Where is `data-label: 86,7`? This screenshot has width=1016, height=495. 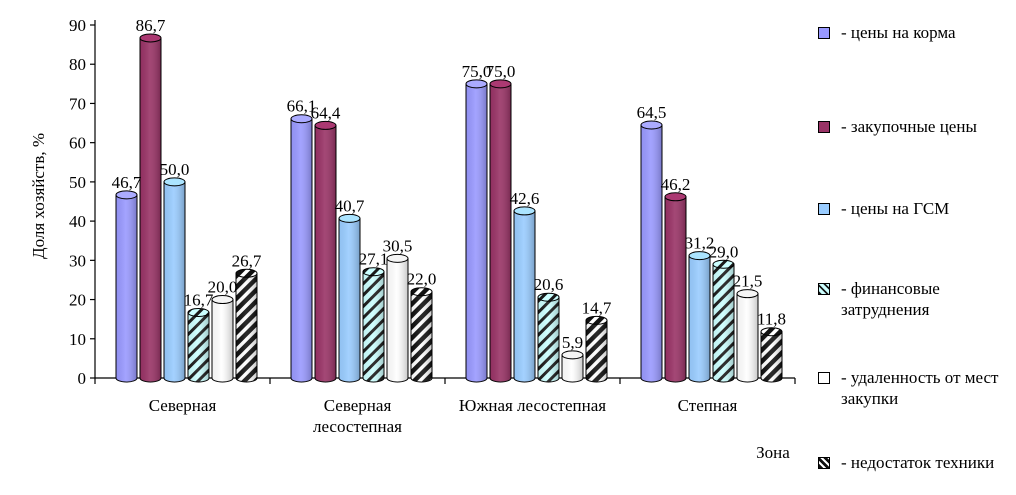
data-label: 86,7 is located at coordinates (151, 25).